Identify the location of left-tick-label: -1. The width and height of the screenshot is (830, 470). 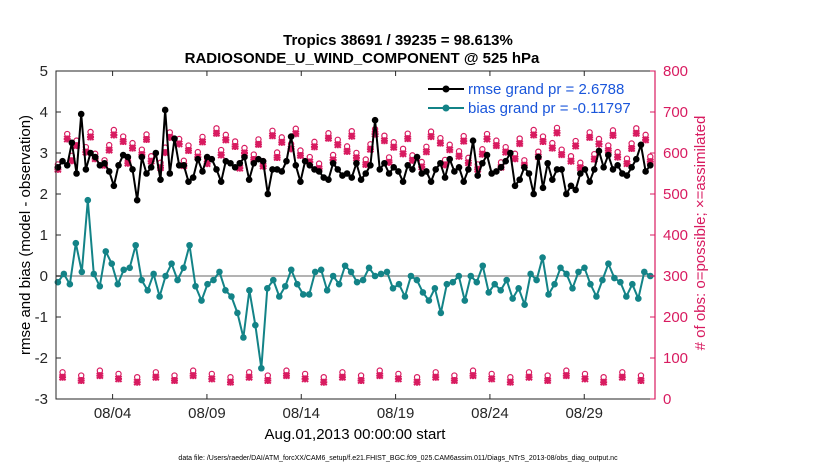
(41, 317).